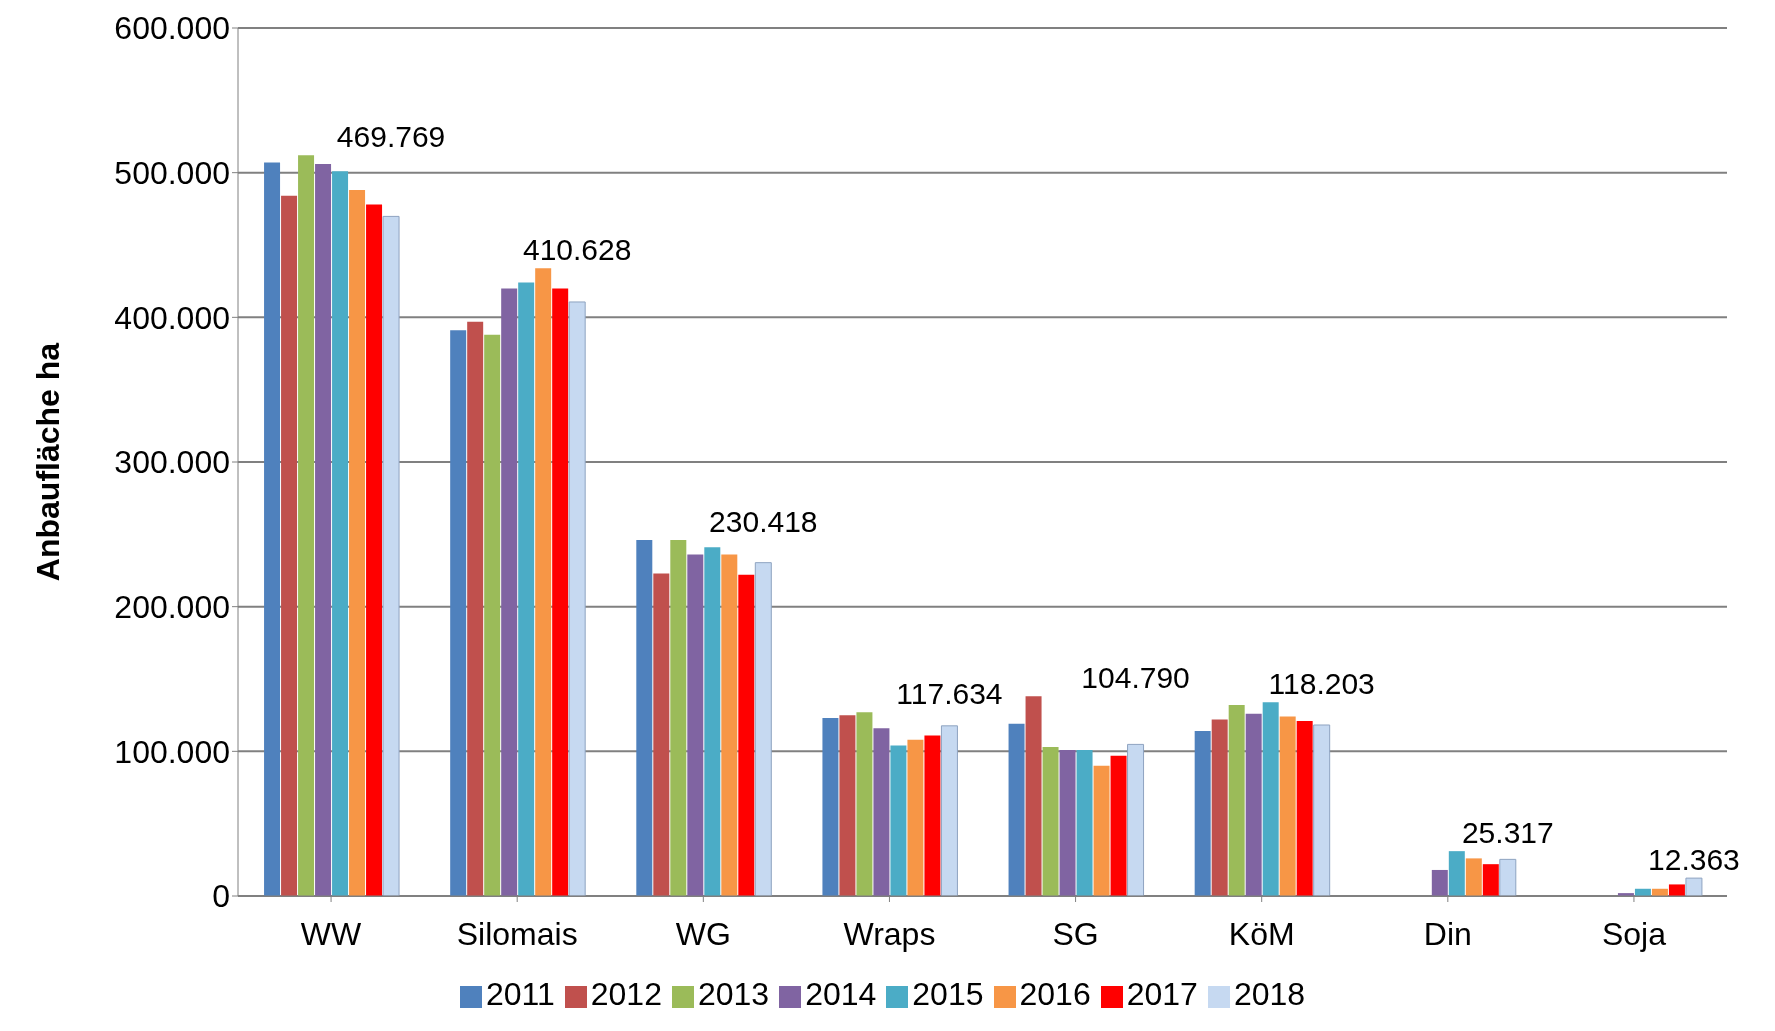  I want to click on data-label: 469.769, so click(391, 137).